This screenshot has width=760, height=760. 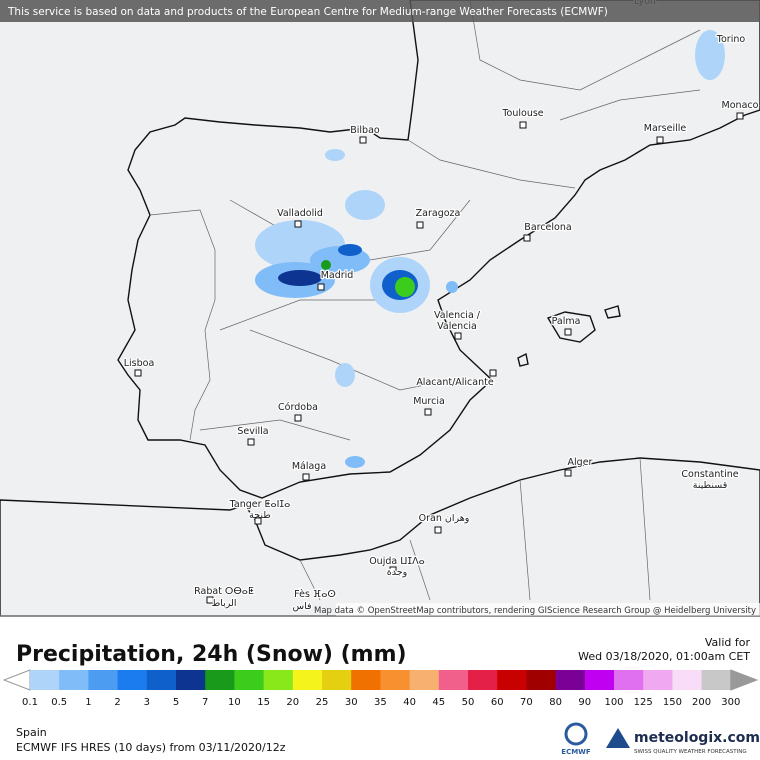 What do you see at coordinates (697, 738) in the screenshot?
I see `brand-logo: meteologix.com` at bounding box center [697, 738].